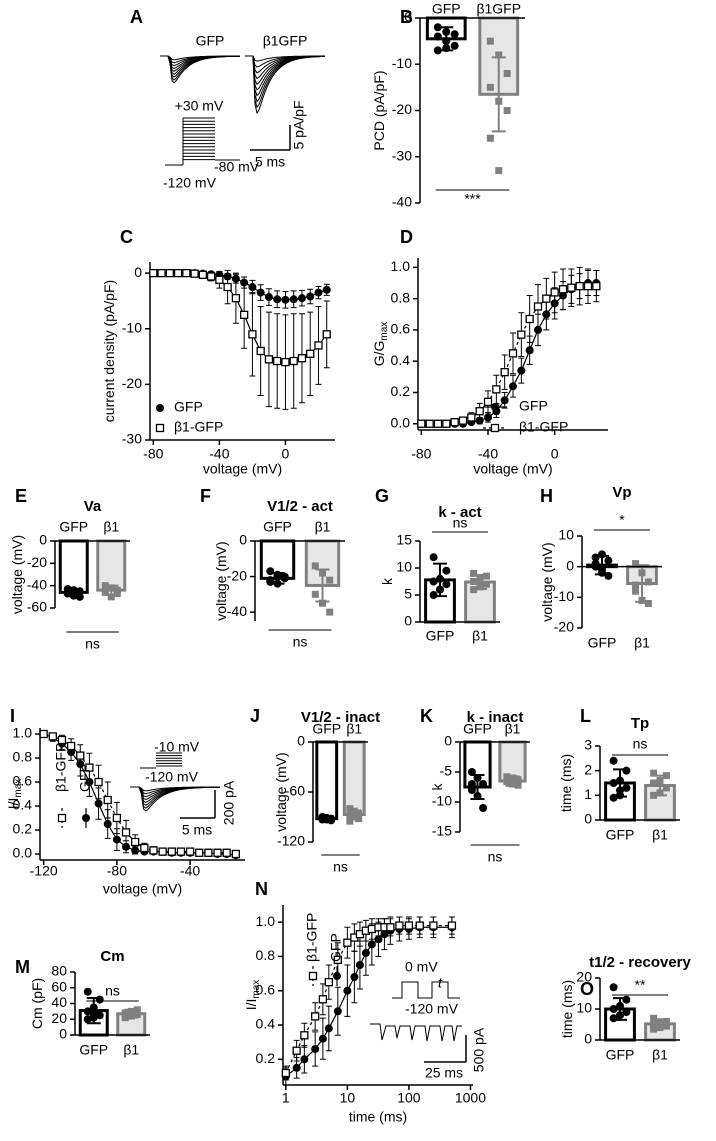  I want to click on y-axis-label-text: PCD (pA/pF), so click(379, 110).